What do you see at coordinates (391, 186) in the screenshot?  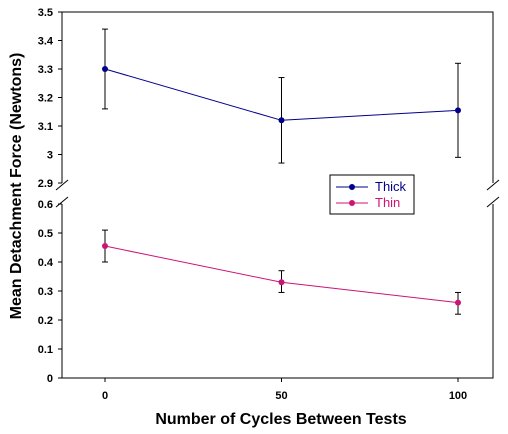 I see `legend-label-thick: Thick` at bounding box center [391, 186].